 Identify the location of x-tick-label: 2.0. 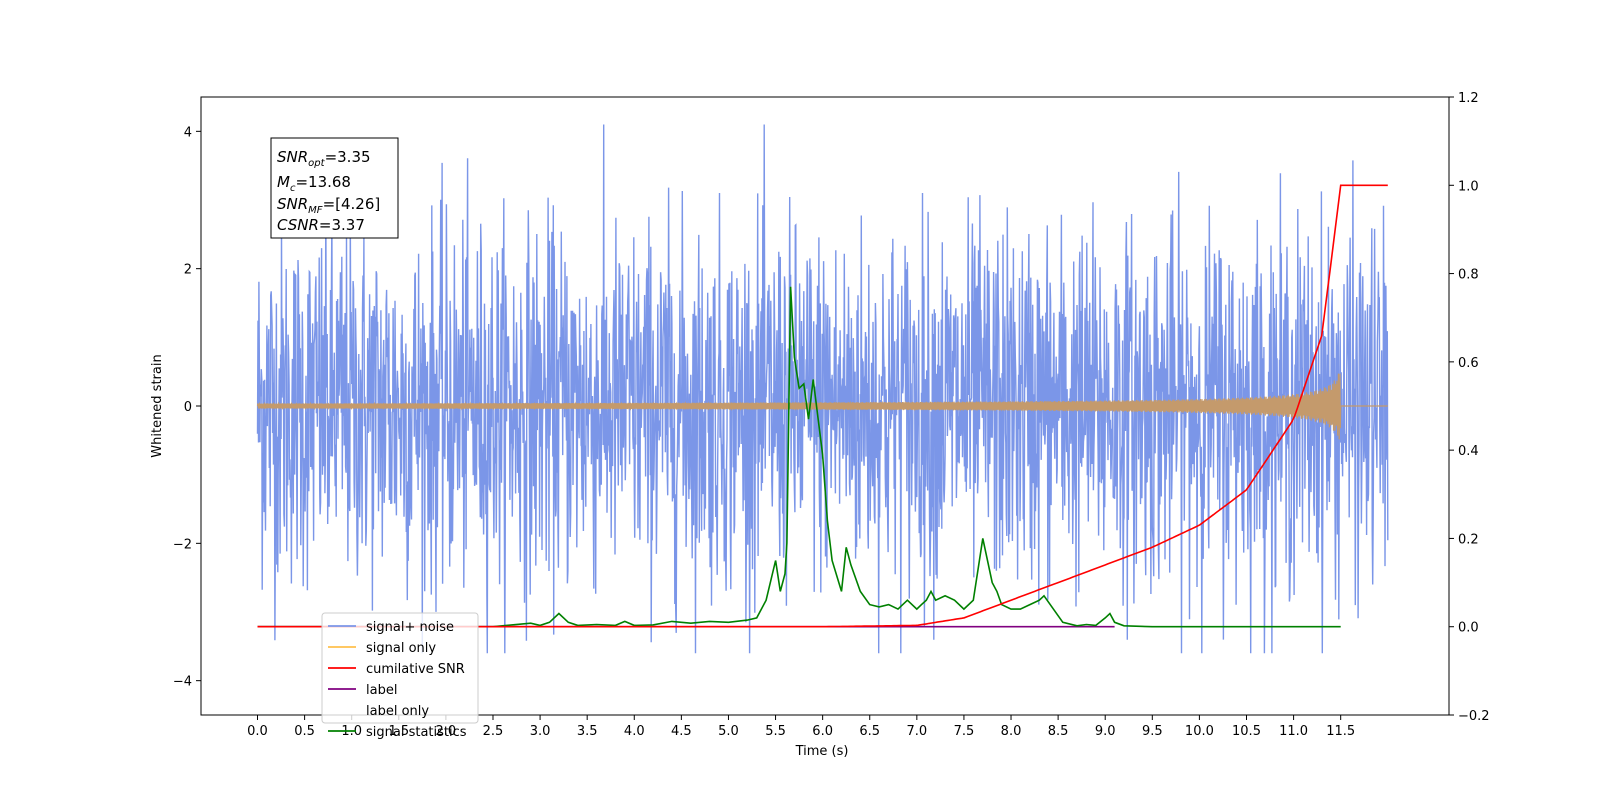
(446, 731).